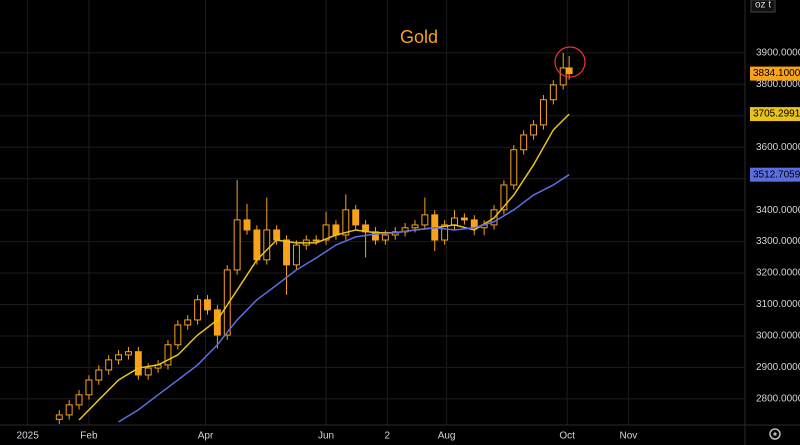 This screenshot has width=800, height=445. What do you see at coordinates (28, 436) in the screenshot?
I see `x-tick-label: 2025` at bounding box center [28, 436].